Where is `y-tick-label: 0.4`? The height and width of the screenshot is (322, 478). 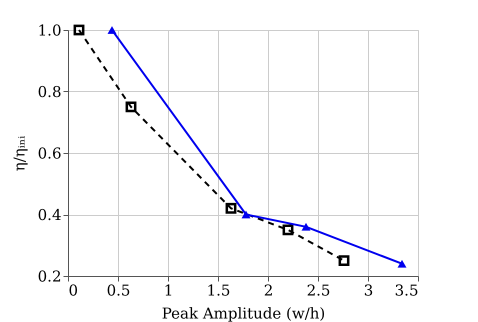 y-tick-label: 0.4 is located at coordinates (50, 215).